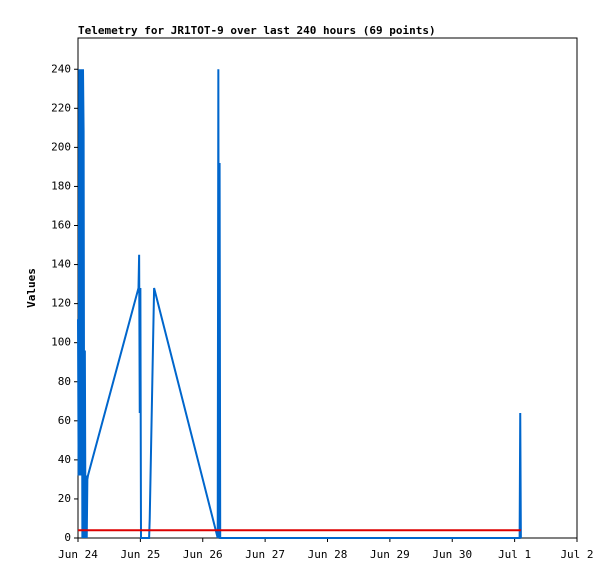 This screenshot has height=579, width=615. Describe the element at coordinates (61, 303) in the screenshot. I see `y-tick-label: 120` at that location.